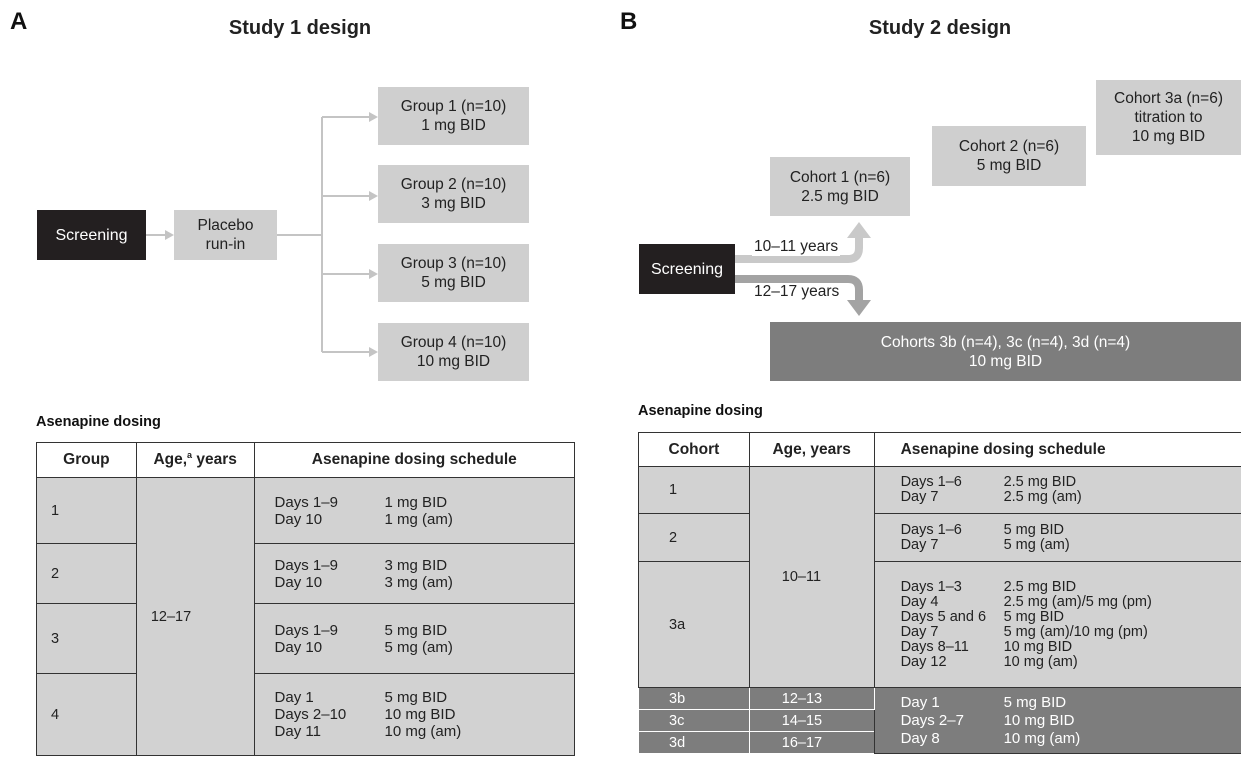  Describe the element at coordinates (195, 460) in the screenshot. I see `header-age: Age,a years` at that location.